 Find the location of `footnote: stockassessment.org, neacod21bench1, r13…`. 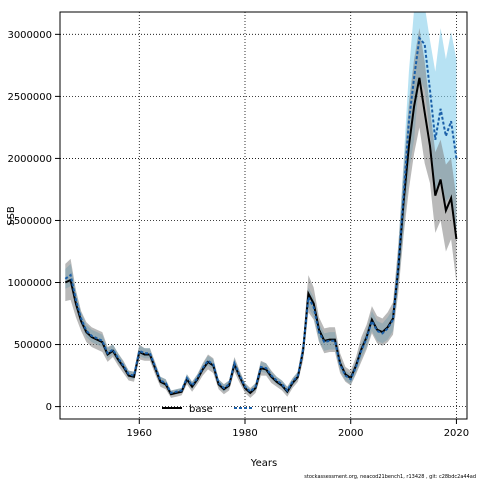

footnote: stockassessment.org, neacod21bench1, r13… is located at coordinates (390, 477).